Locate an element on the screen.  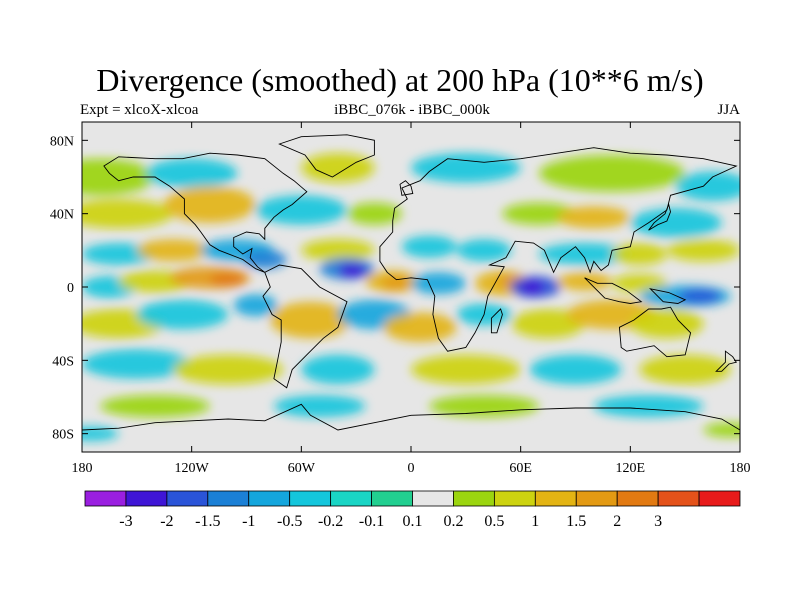
colorbar-label: 0.2 is located at coordinates (453, 521).